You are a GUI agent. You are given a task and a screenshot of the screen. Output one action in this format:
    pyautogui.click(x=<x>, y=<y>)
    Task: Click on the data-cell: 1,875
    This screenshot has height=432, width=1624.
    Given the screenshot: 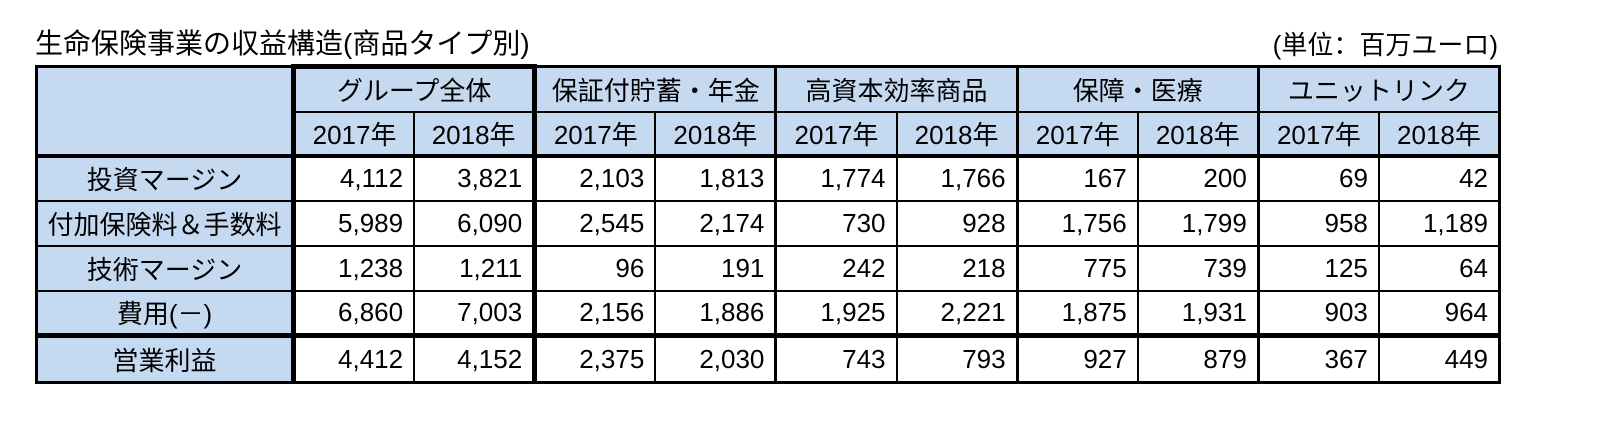 What is the action you would take?
    pyautogui.click(x=1077, y=313)
    